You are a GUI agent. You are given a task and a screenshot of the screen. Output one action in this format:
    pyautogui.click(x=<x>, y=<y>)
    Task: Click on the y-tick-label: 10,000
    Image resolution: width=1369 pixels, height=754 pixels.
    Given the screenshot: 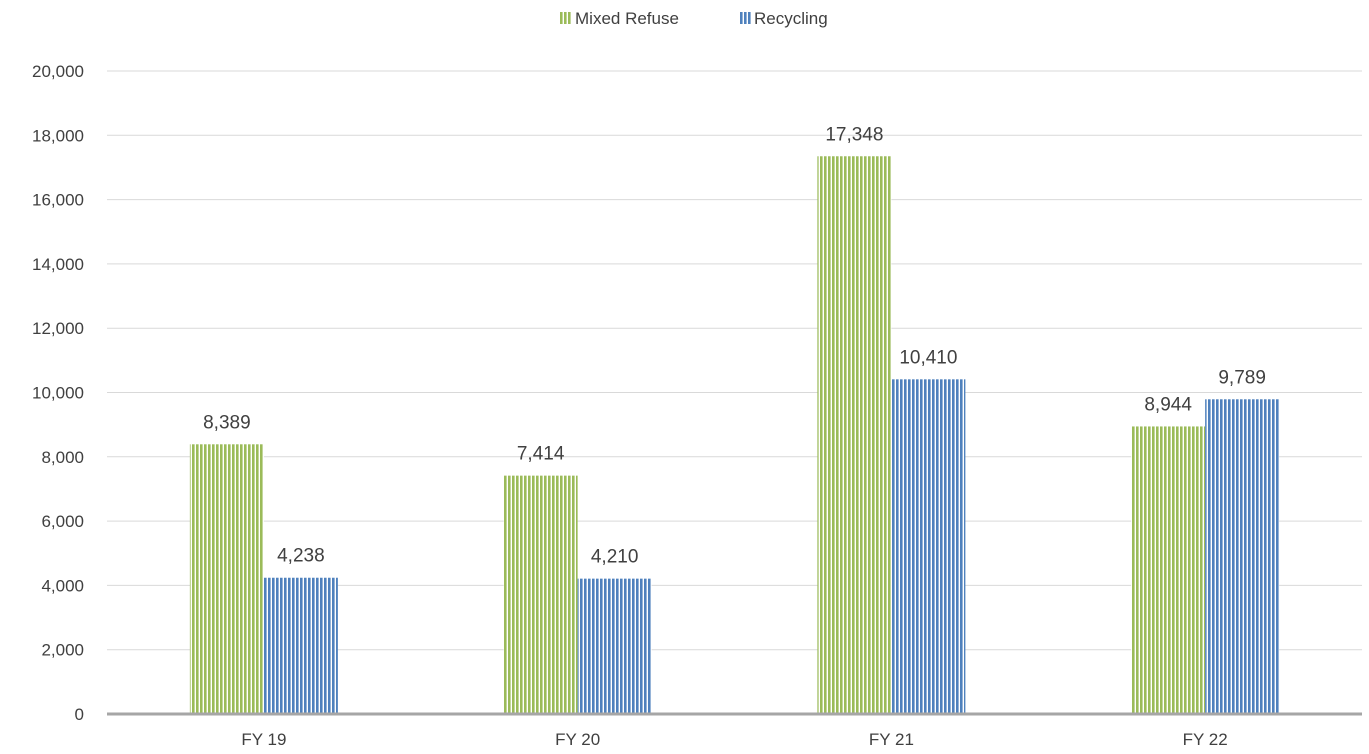 What is the action you would take?
    pyautogui.click(x=58, y=393)
    